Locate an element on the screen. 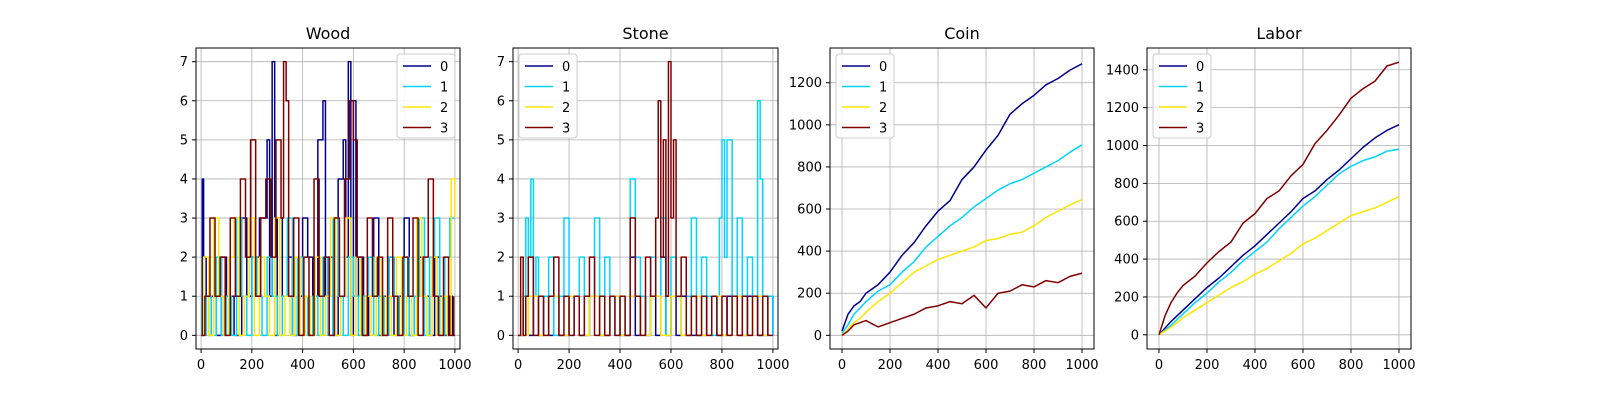 Image resolution: width=1600 pixels, height=400 pixels. chart-title: Wood is located at coordinates (328, 33).